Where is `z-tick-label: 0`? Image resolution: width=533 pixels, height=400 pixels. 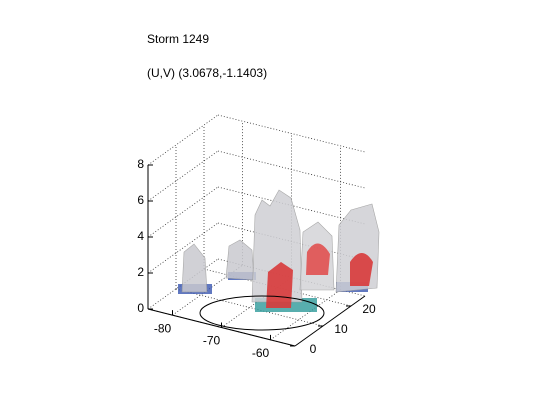
z-tick-label: 0 is located at coordinates (140, 308).